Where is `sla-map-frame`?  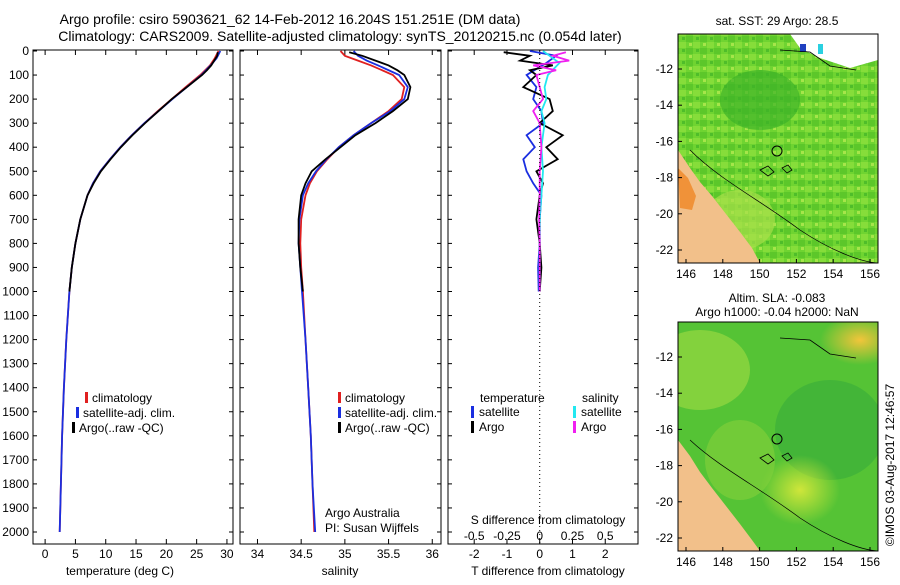
sla-map-frame is located at coordinates (778, 436).